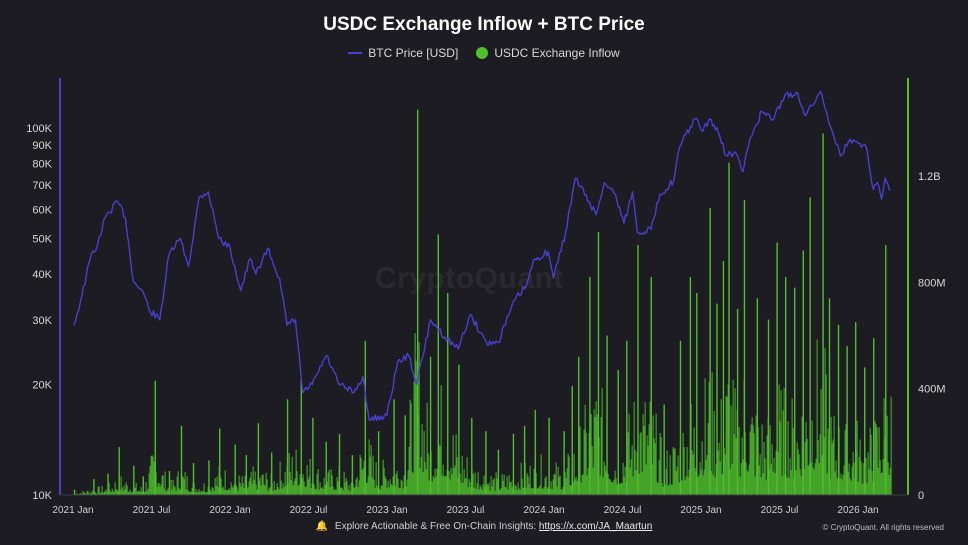  What do you see at coordinates (883, 527) in the screenshot?
I see `copyright: © CryptoQuant. All rights reserved` at bounding box center [883, 527].